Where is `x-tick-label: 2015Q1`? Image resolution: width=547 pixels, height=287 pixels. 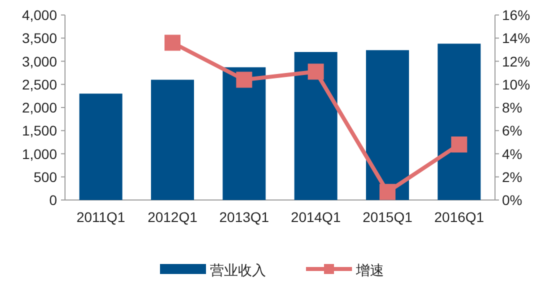
x-tick-label: 2015Q1 is located at coordinates (387, 217).